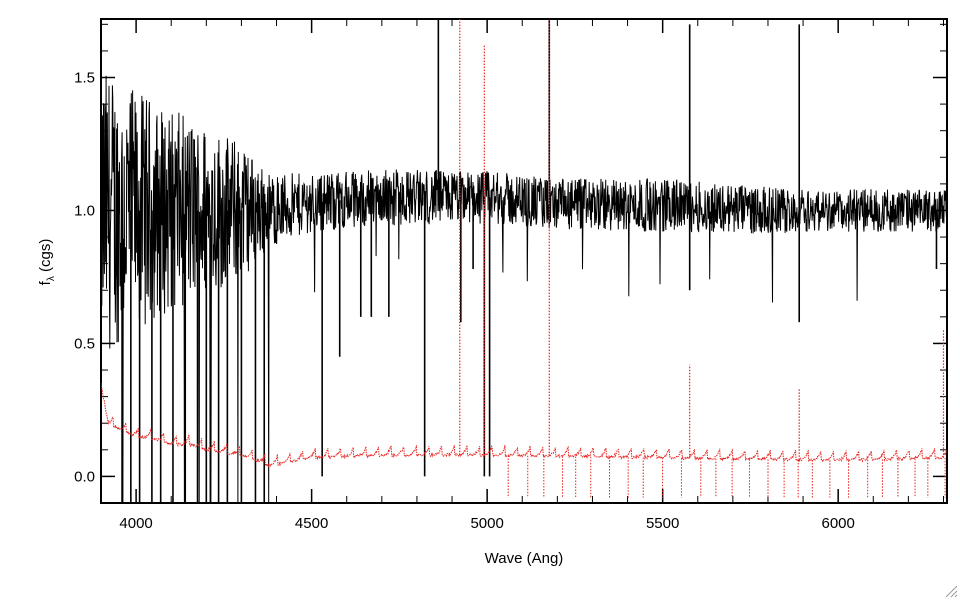 This screenshot has width=960, height=600. What do you see at coordinates (135, 523) in the screenshot?
I see `x-tick-label: 4000` at bounding box center [135, 523].